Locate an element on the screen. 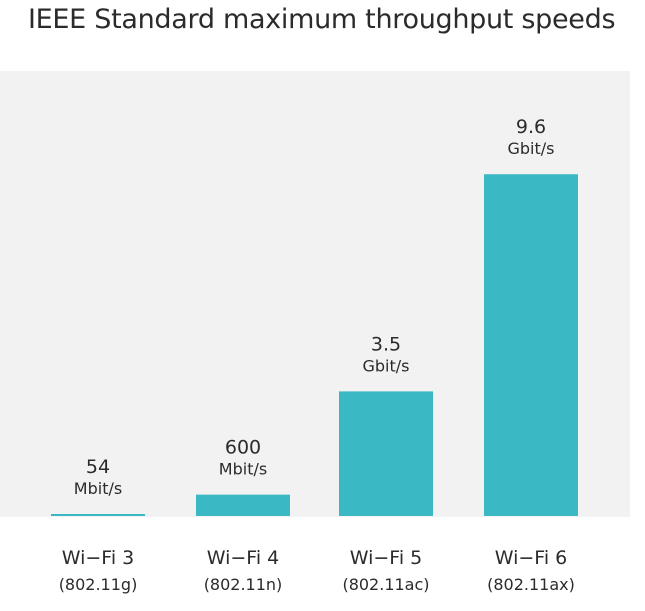  category-standard-label: (802.11n) is located at coordinates (243, 584).